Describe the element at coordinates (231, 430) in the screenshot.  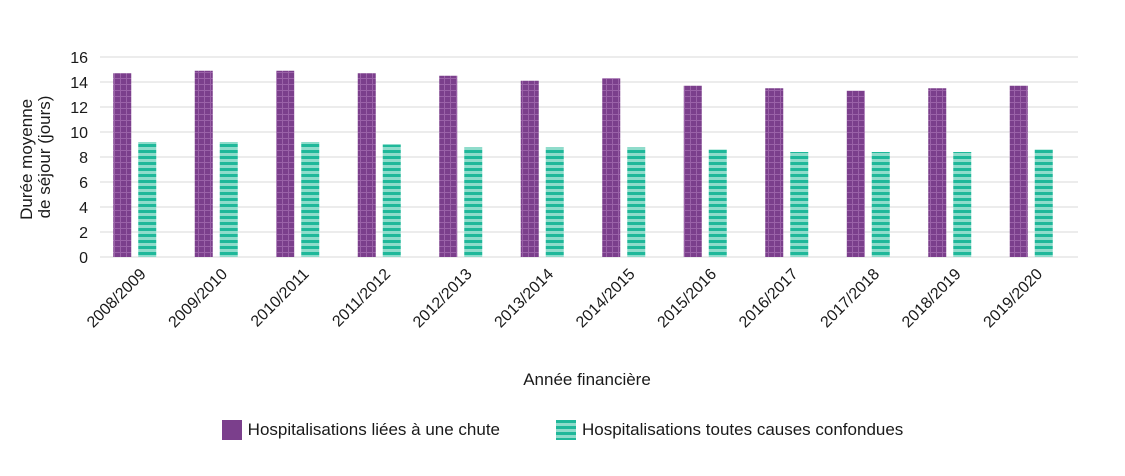
I see `legend-swatch-falls` at that location.